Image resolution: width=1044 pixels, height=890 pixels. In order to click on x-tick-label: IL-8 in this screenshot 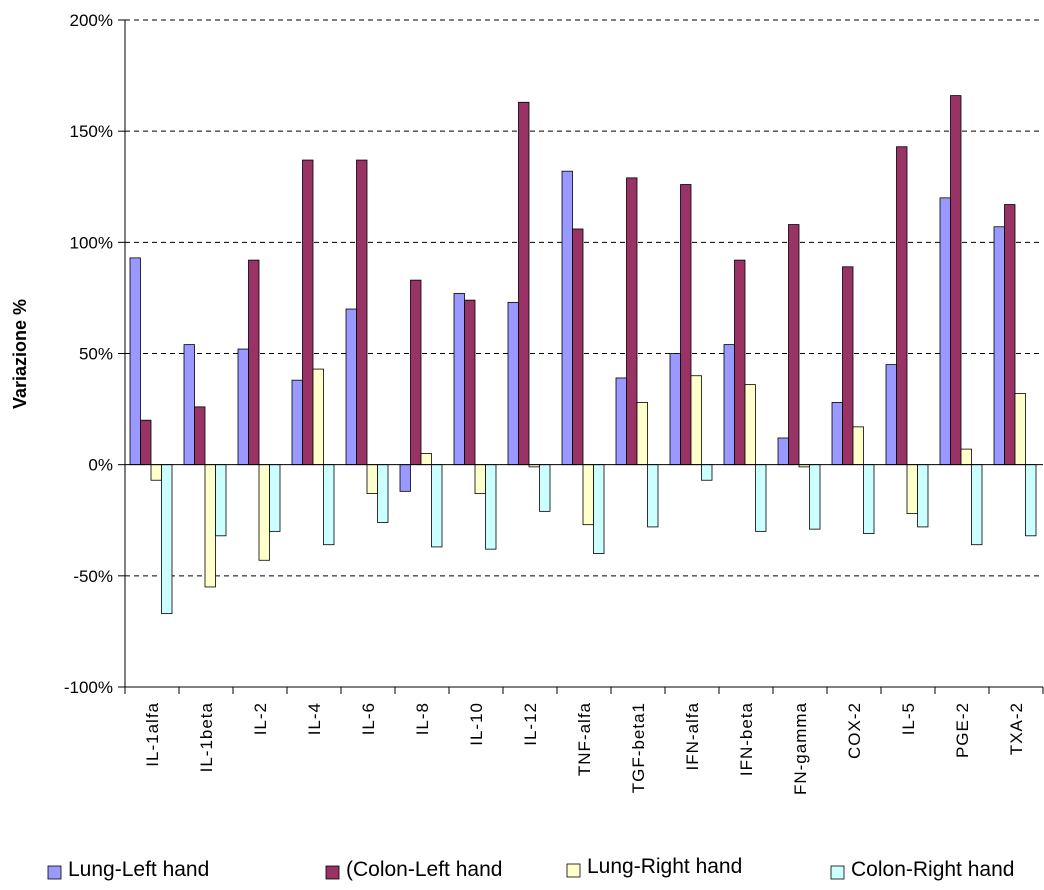, I will do `click(422, 718)`.